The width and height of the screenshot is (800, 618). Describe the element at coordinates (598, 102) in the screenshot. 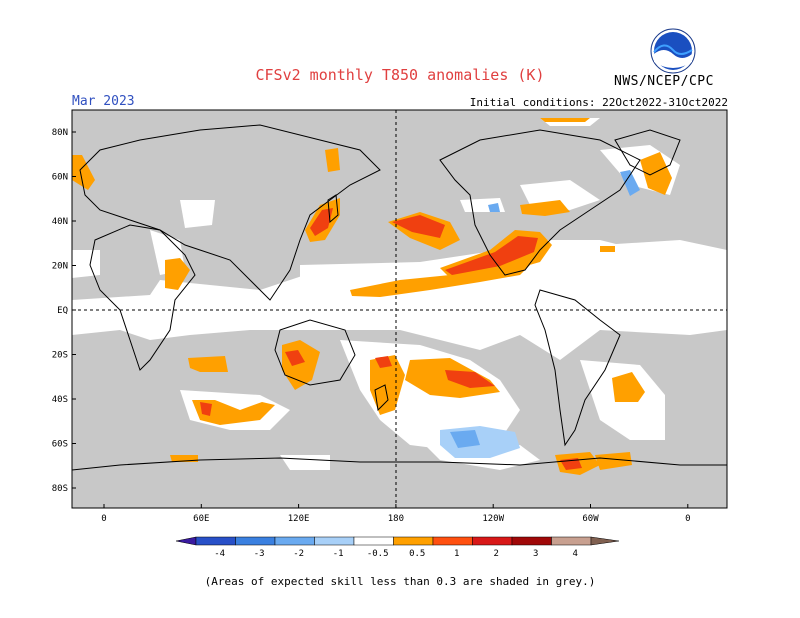

I see `initial-conditions: Initial conditions: 22Oct2022-31Oct2022` at that location.